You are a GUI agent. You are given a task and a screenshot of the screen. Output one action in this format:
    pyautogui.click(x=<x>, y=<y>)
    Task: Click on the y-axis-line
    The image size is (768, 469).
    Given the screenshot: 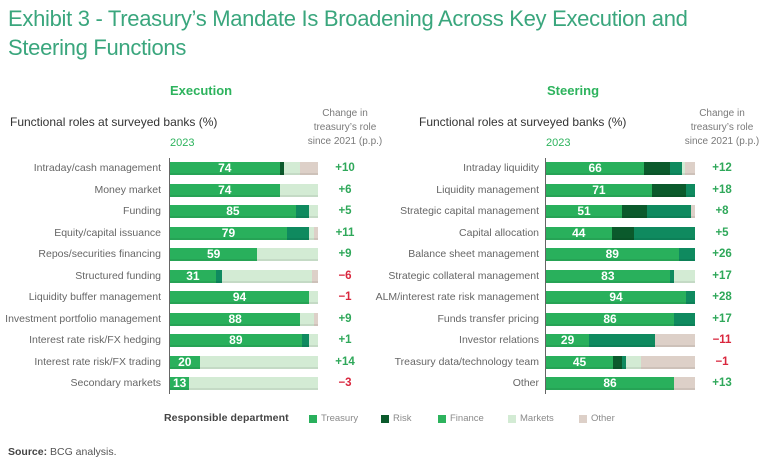 What is the action you would take?
    pyautogui.click(x=169, y=276)
    